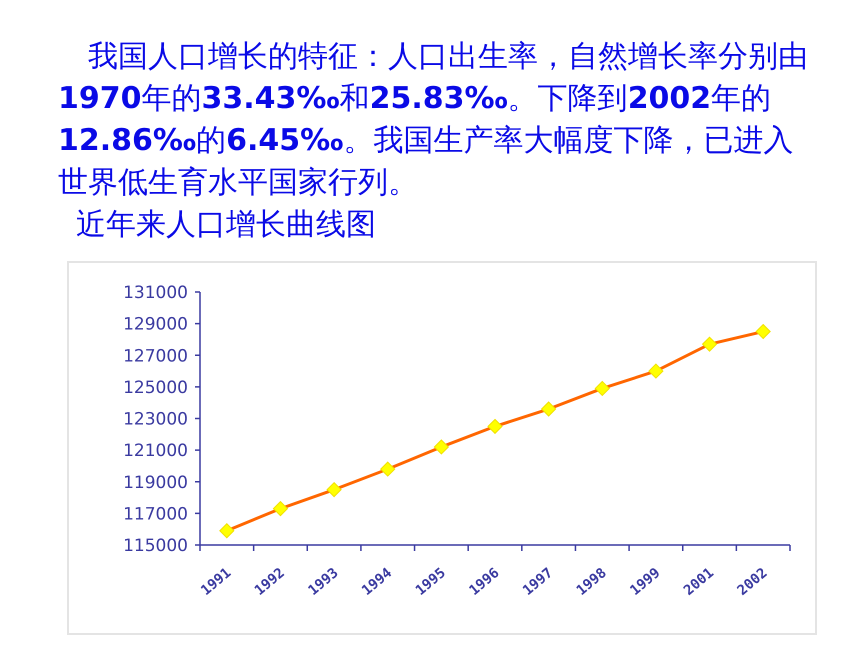 Image resolution: width=860 pixels, height=645 pixels. Describe the element at coordinates (155, 324) in the screenshot. I see `y-tick-label: 129000` at that location.